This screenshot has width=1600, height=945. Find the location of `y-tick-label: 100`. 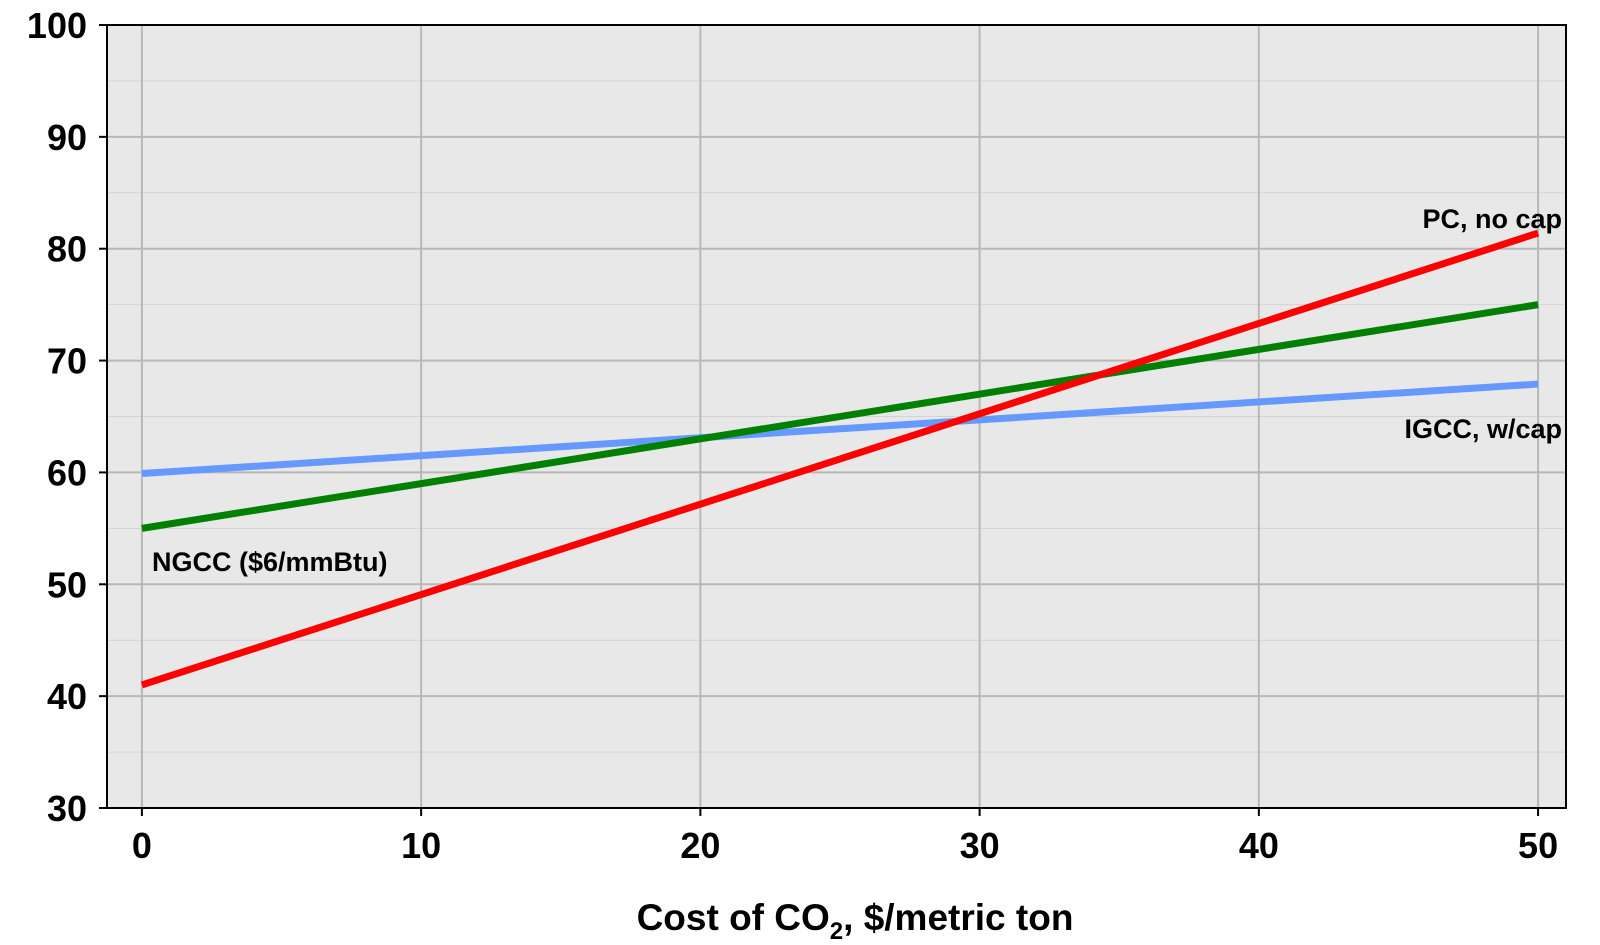

y-tick-label: 100 is located at coordinates (57, 25).